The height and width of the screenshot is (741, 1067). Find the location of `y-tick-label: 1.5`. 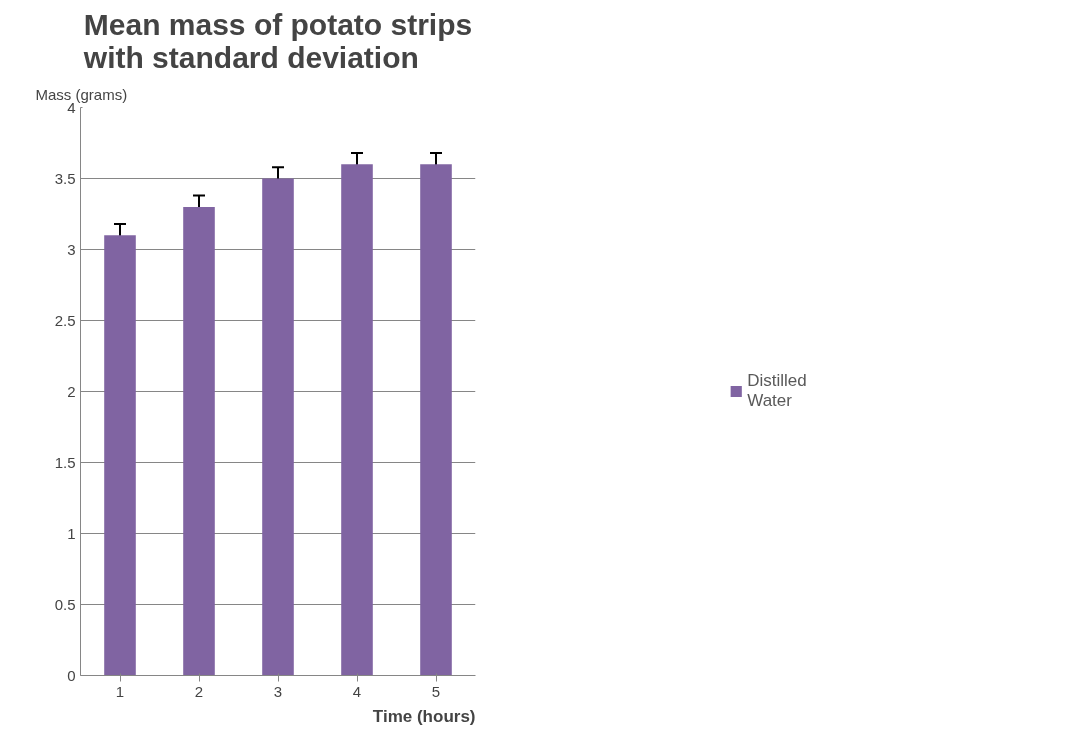

y-tick-label: 1.5 is located at coordinates (65, 462).